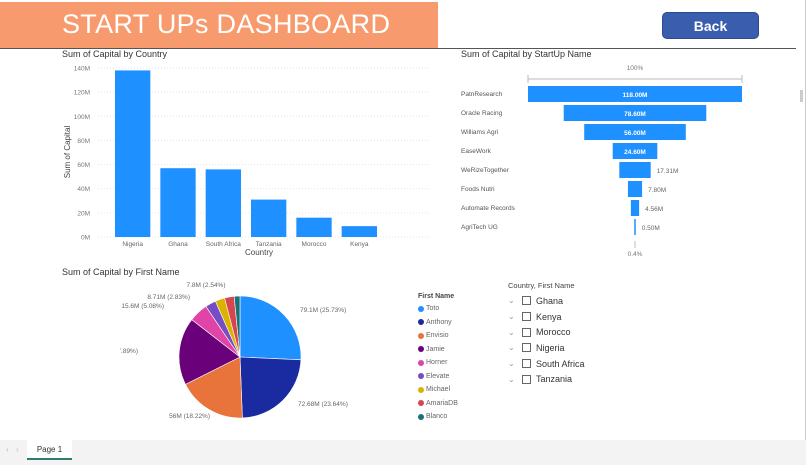 Image resolution: width=806 pixels, height=465 pixels. I want to click on divider, so click(398, 48).